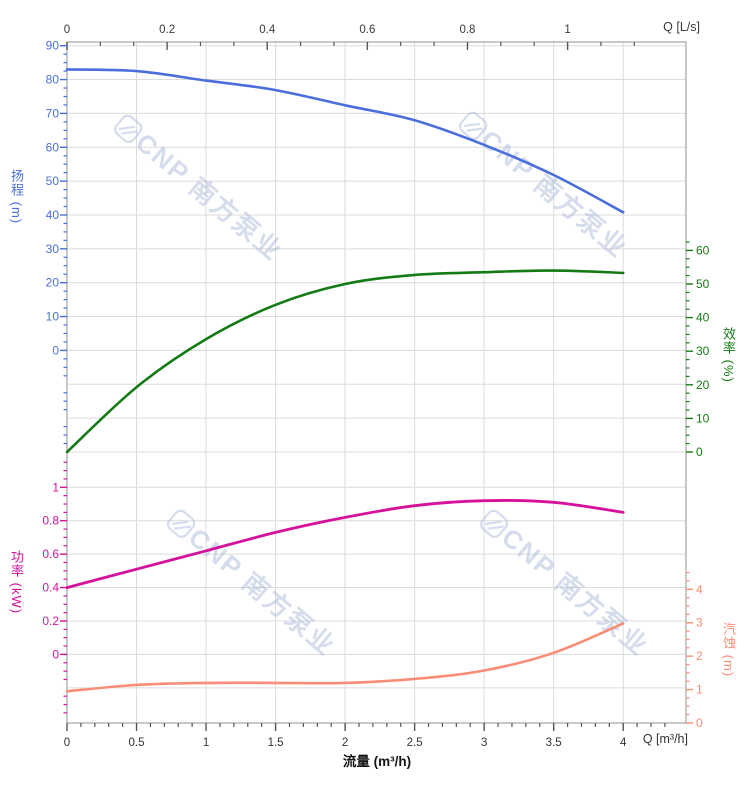  Describe the element at coordinates (377, 761) in the screenshot. I see `x-axis-title: 流量 (m³/h)` at that location.